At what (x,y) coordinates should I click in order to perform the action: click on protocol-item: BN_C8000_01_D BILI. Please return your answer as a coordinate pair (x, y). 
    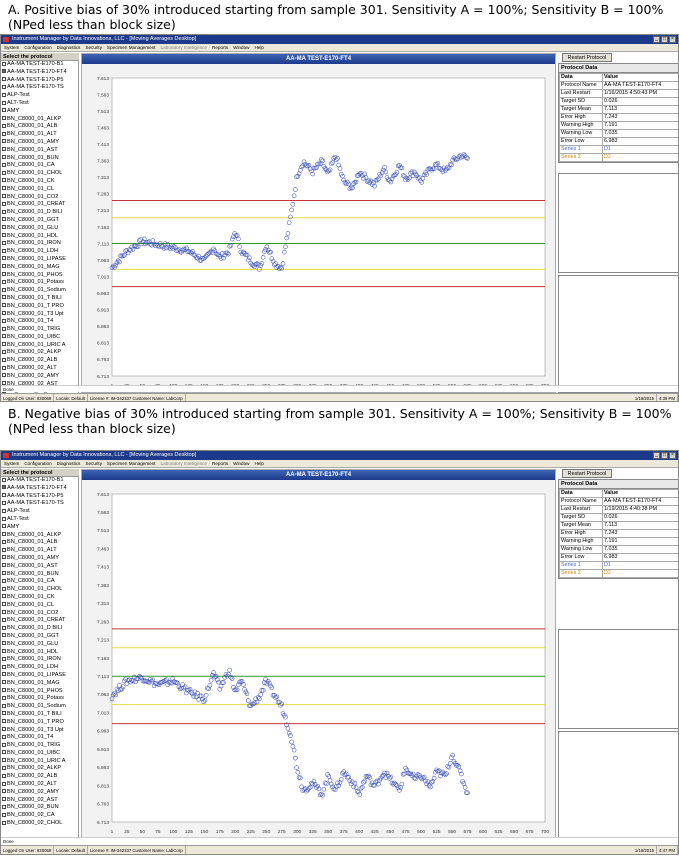
    Looking at the image, I should click on (39, 213).